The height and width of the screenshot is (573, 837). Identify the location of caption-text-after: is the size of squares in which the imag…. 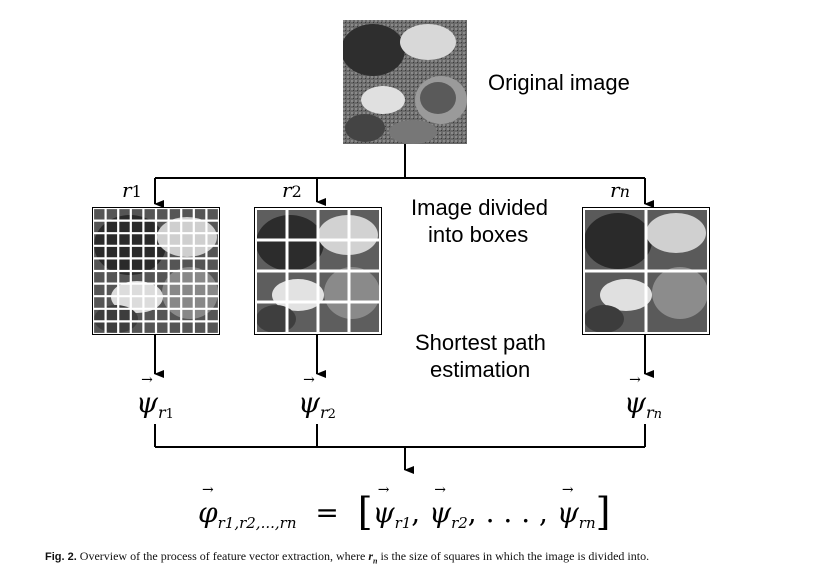
(515, 556).